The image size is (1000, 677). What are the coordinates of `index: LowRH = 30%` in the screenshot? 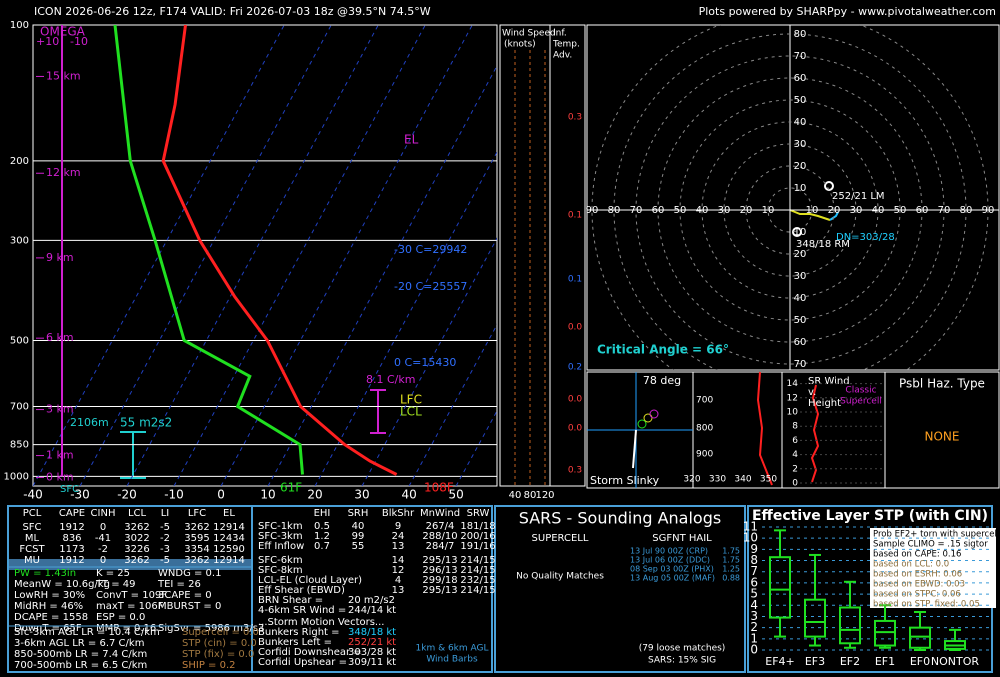 It's located at (49, 595).